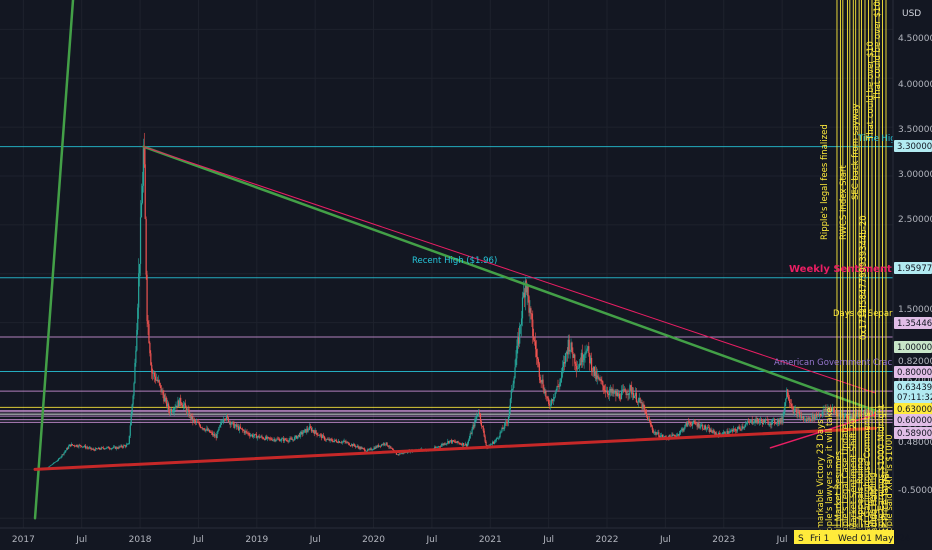  What do you see at coordinates (801, 537) in the screenshot?
I see `crosshair-marker-box` at bounding box center [801, 537].